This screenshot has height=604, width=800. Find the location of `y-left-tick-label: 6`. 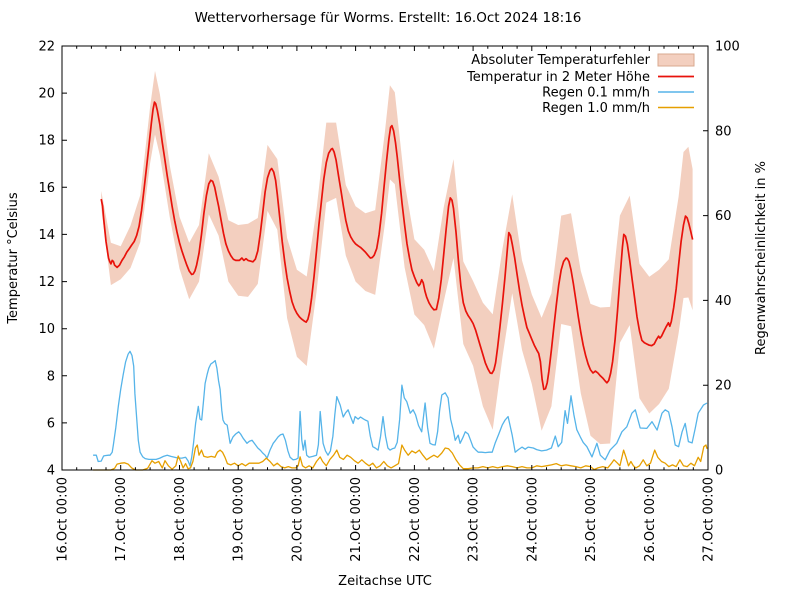

y-left-tick-label: 6 is located at coordinates (51, 423).